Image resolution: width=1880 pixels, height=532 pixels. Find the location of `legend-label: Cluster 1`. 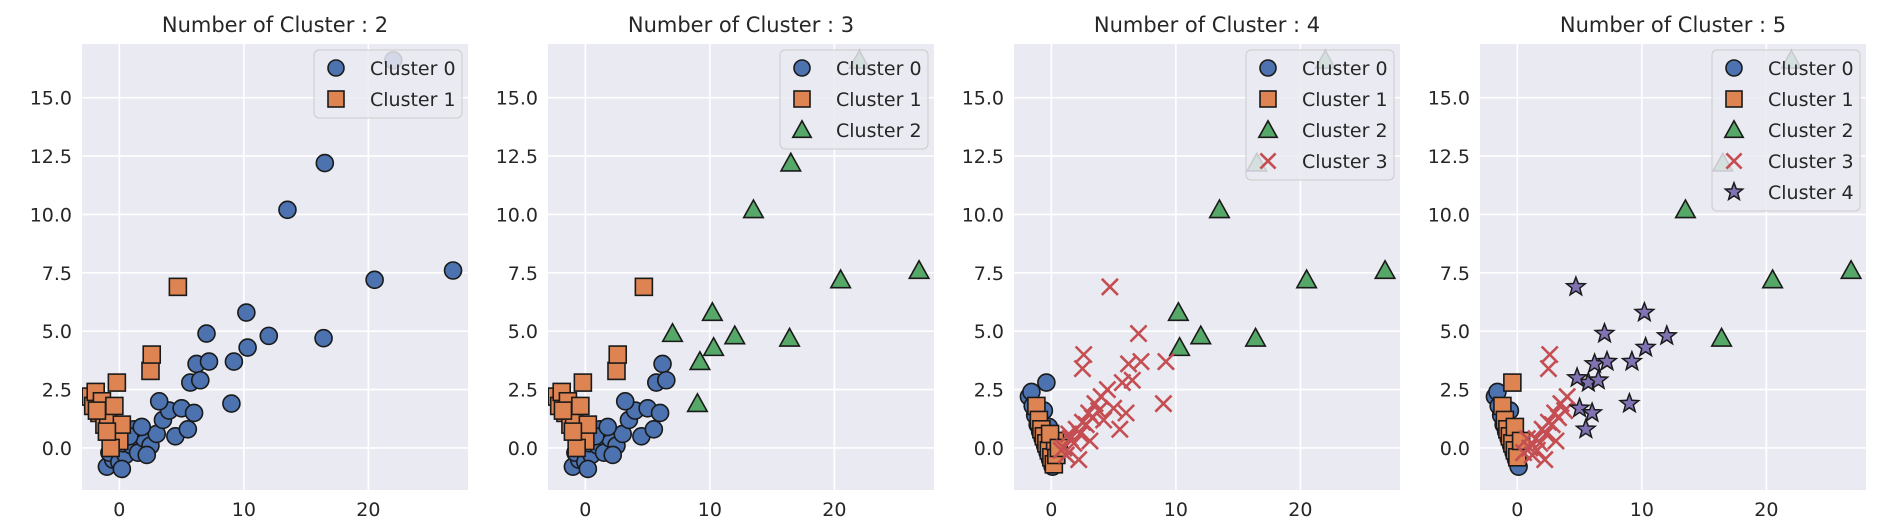

legend-label: Cluster 1 is located at coordinates (879, 100).